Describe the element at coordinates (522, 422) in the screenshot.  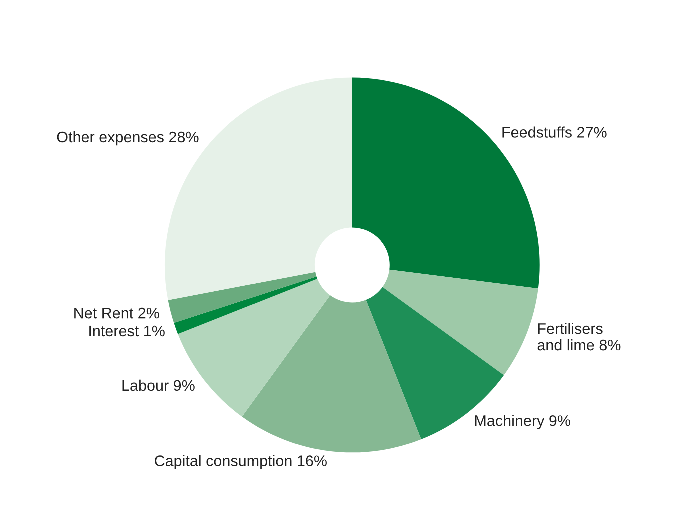
I see `slice-label: Machinery 9%` at that location.